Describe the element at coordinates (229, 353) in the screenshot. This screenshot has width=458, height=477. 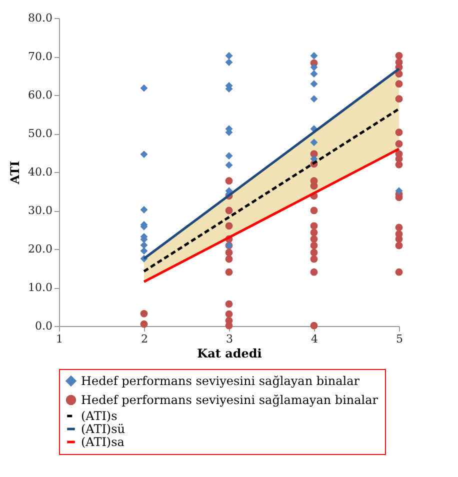
I see `x-axis-title: Kat adedi` at that location.